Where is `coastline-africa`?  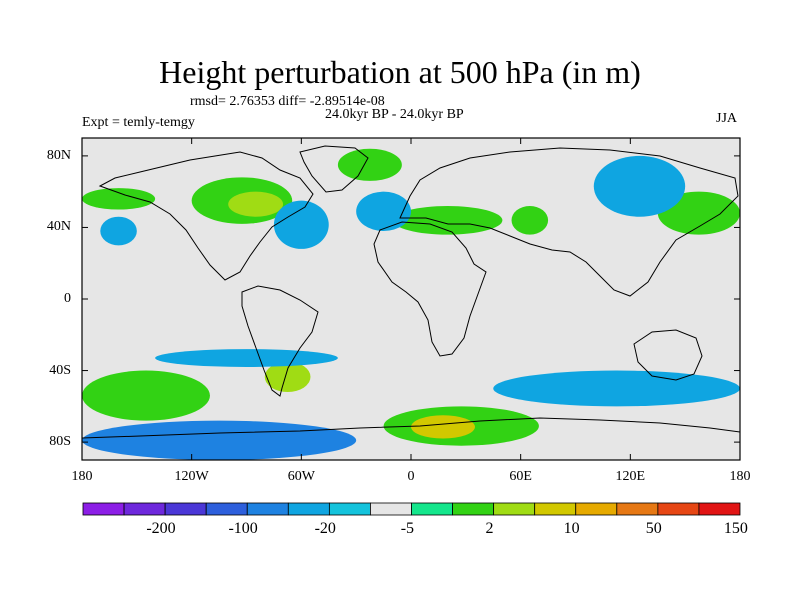
coastline-africa is located at coordinates (430, 289).